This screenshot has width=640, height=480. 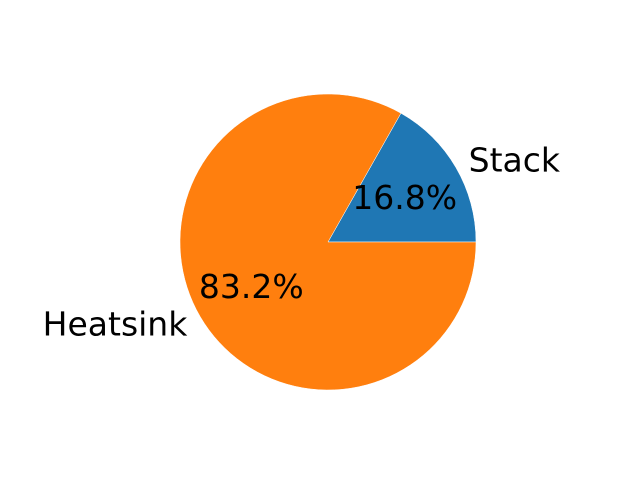 I want to click on pie-slice-stack, so click(x=402, y=177).